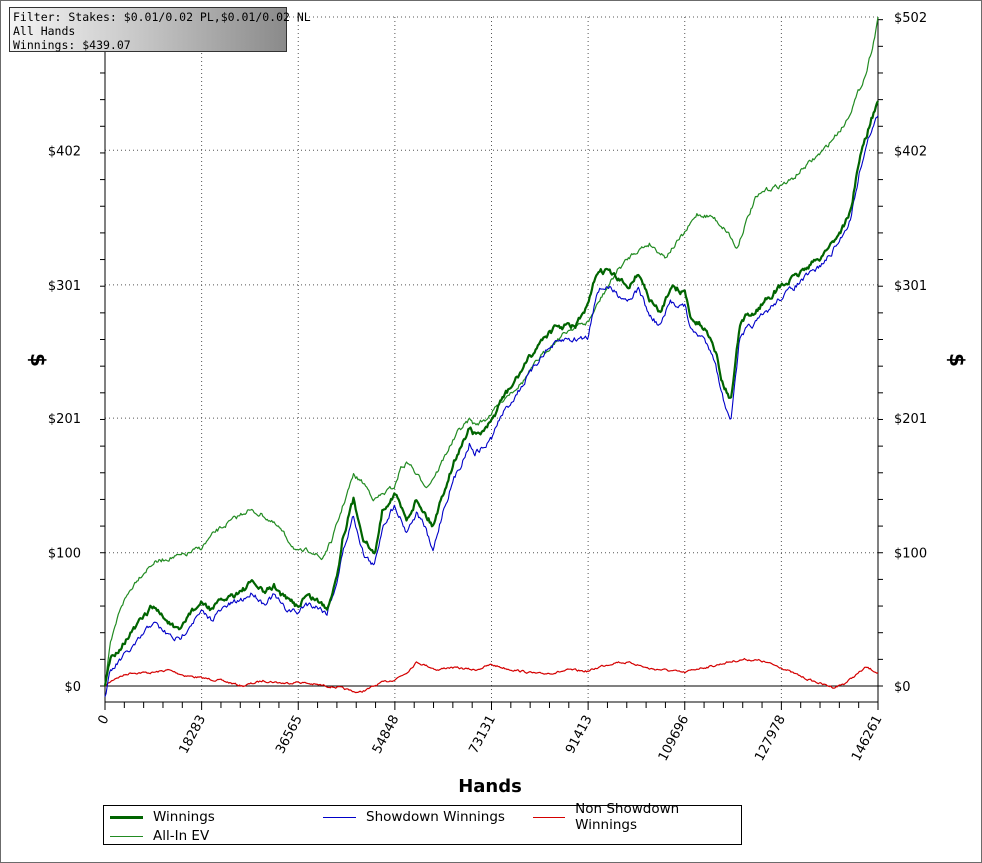 The image size is (982, 863). Describe the element at coordinates (181, 836) in the screenshot. I see `legend-label-all-in-ev: All-In EV` at that location.